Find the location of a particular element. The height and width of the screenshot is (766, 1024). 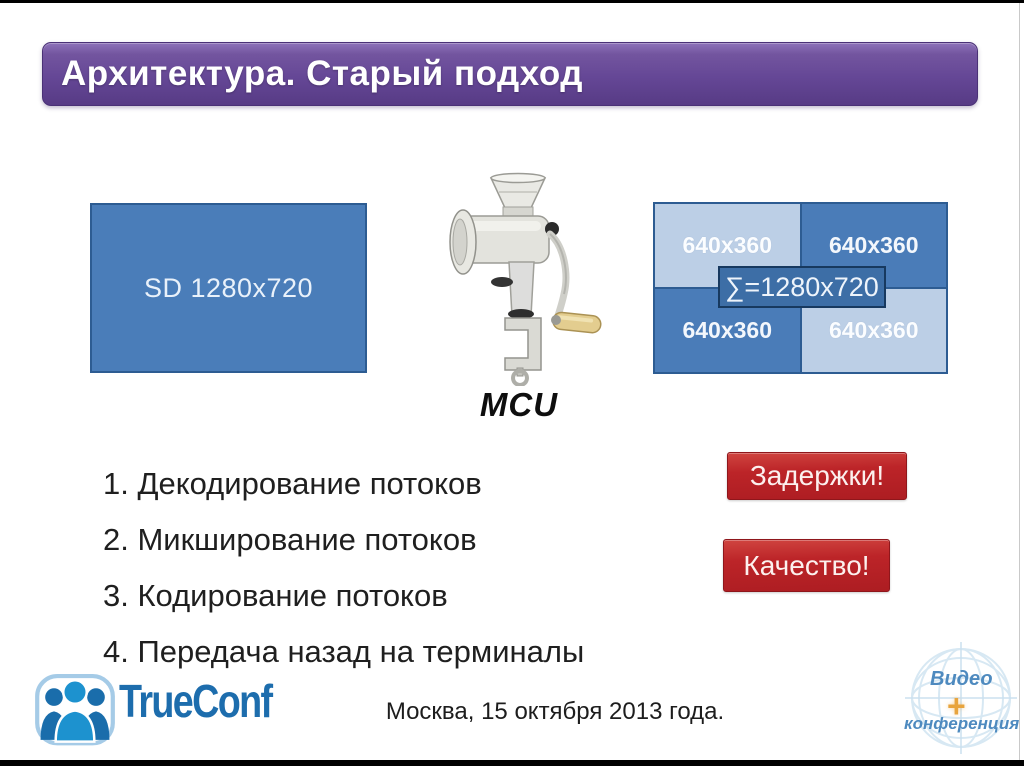

sd-stream-box: SD 1280x720 is located at coordinates (228, 288).